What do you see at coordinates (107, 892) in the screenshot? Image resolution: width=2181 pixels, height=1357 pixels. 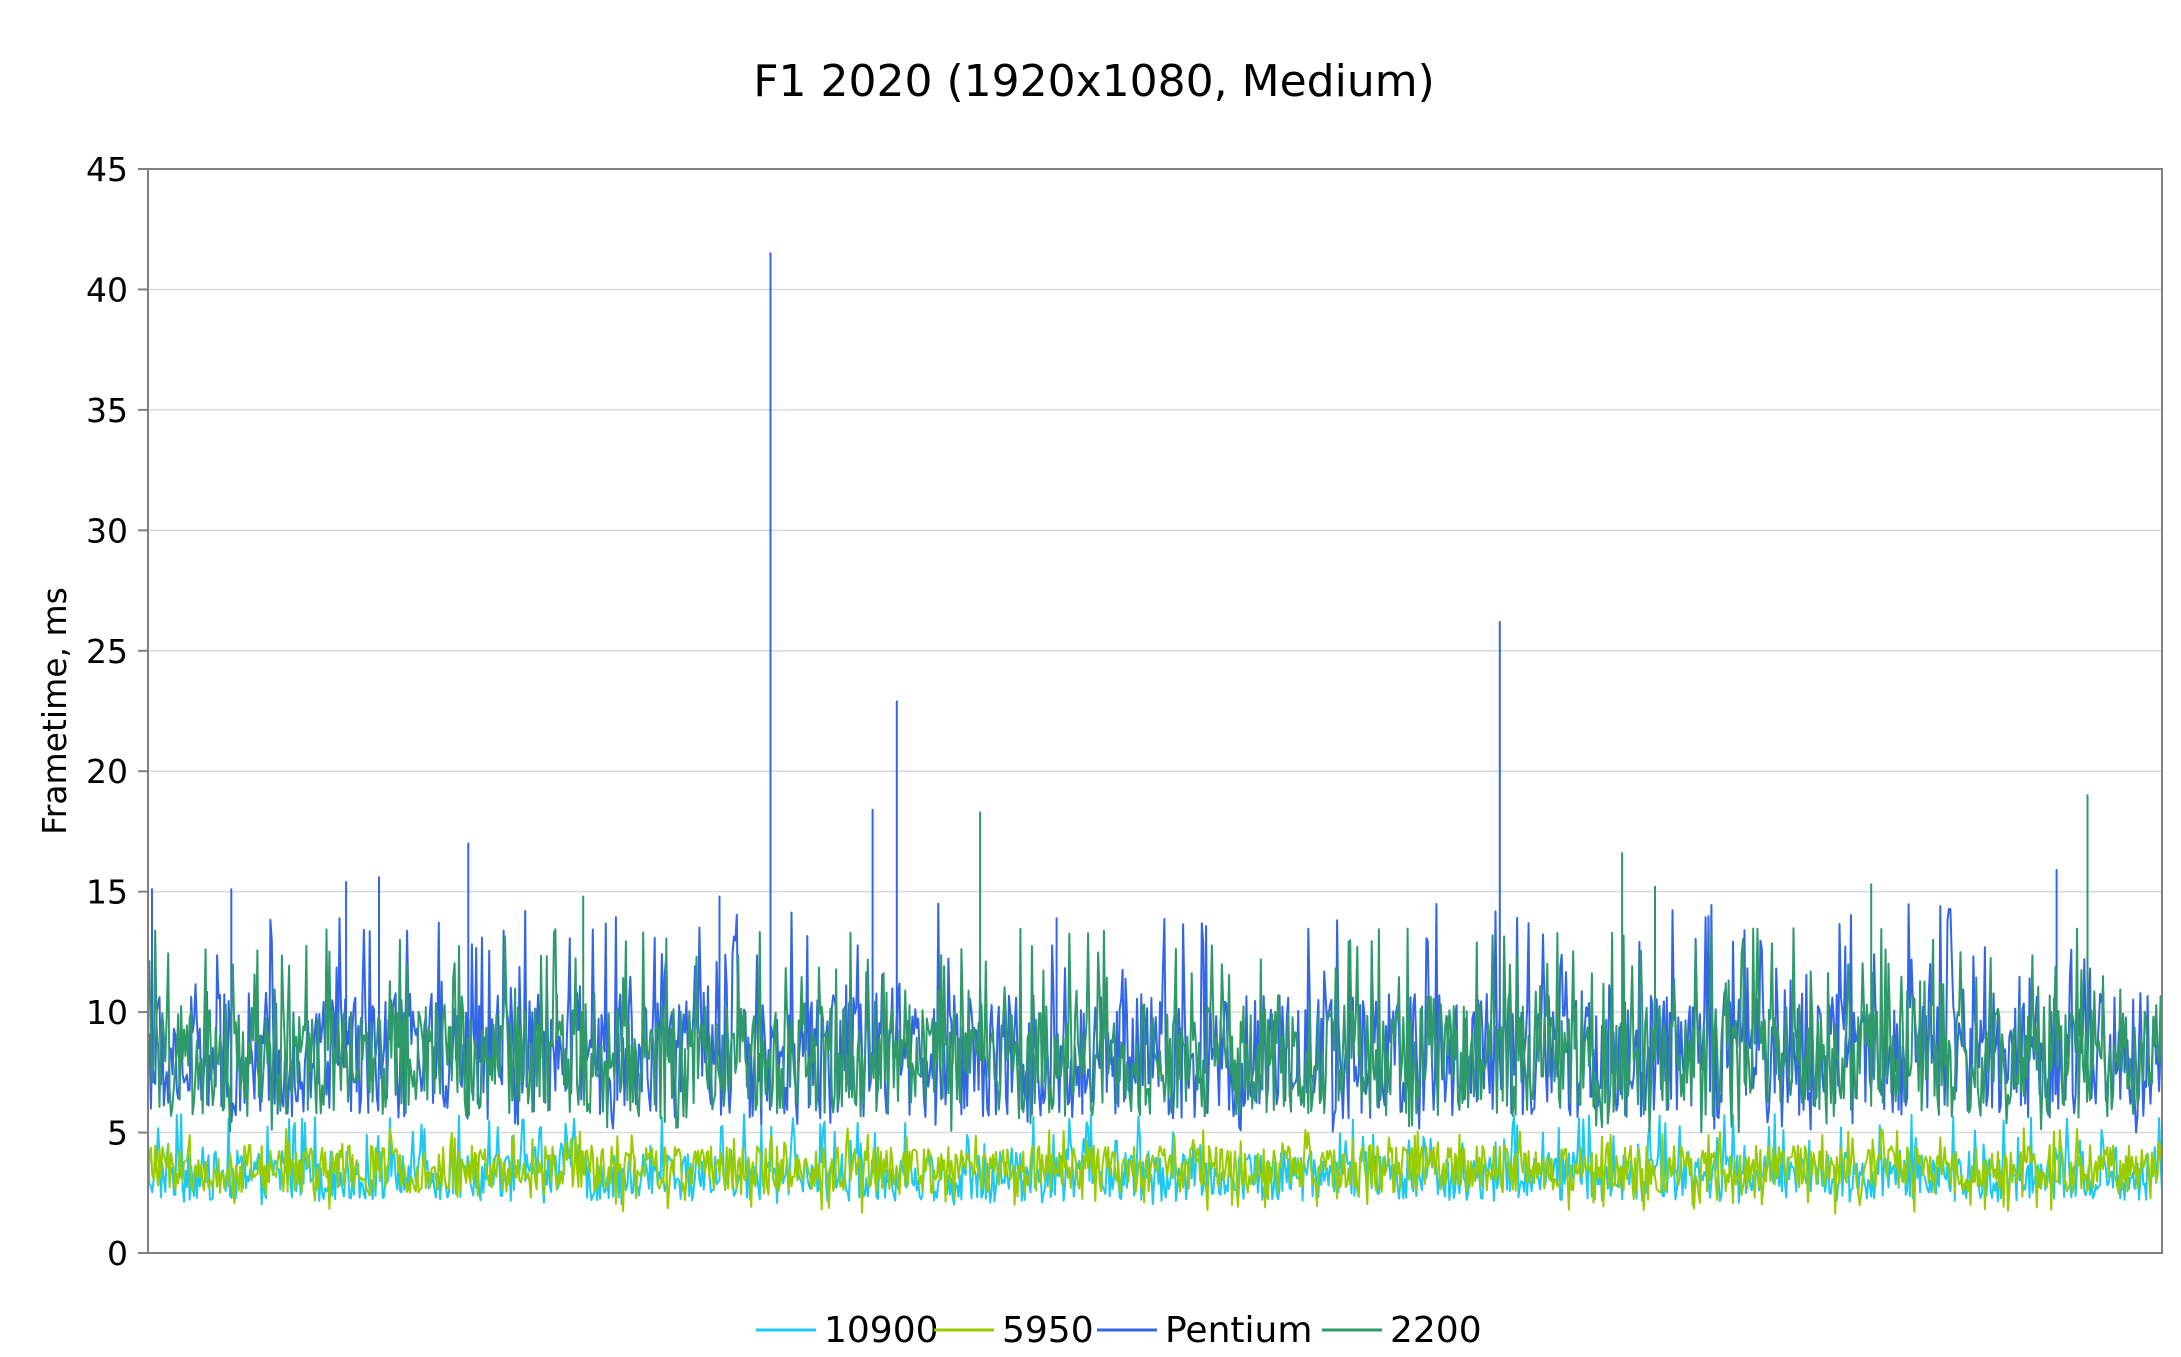 I see `y-tick-label: 15` at bounding box center [107, 892].